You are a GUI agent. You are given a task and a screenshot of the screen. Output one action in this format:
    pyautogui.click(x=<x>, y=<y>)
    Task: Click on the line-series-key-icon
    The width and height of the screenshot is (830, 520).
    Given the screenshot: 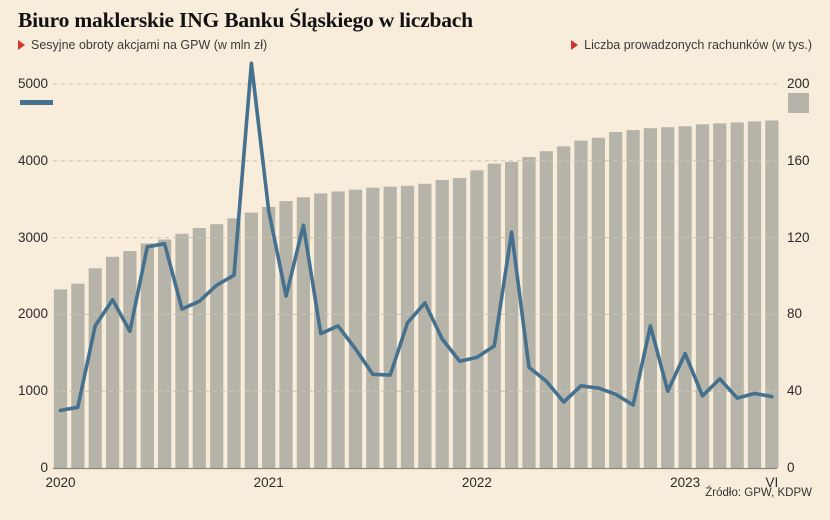 What is the action you would take?
    pyautogui.click(x=36, y=102)
    